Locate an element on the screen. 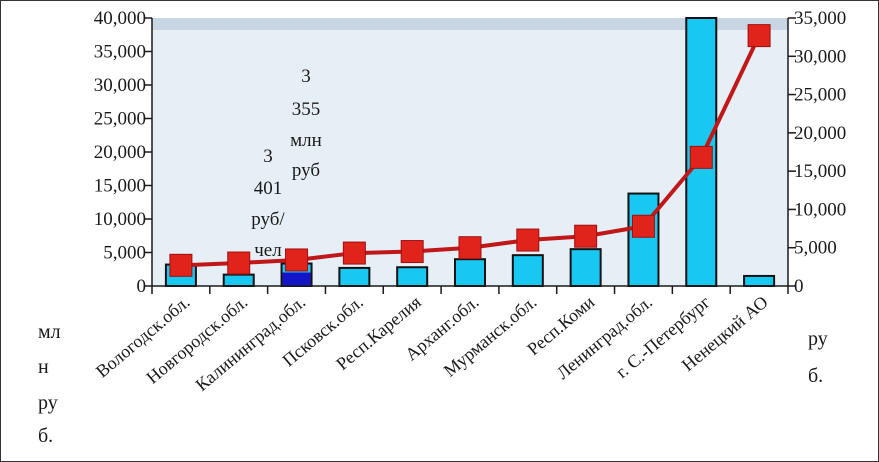  annotation-line-value: чел is located at coordinates (268, 250).